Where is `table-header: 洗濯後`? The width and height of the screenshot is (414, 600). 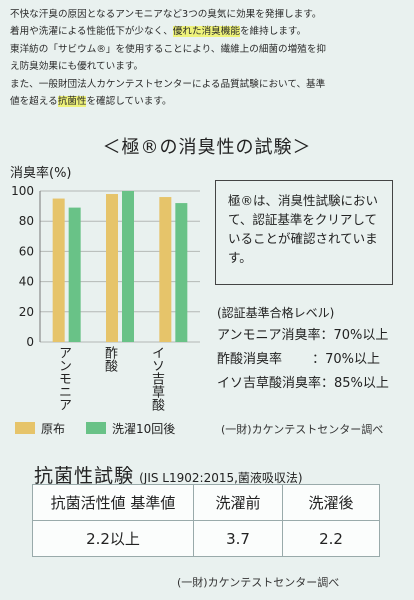 table-header: 洗濯後 is located at coordinates (331, 502).